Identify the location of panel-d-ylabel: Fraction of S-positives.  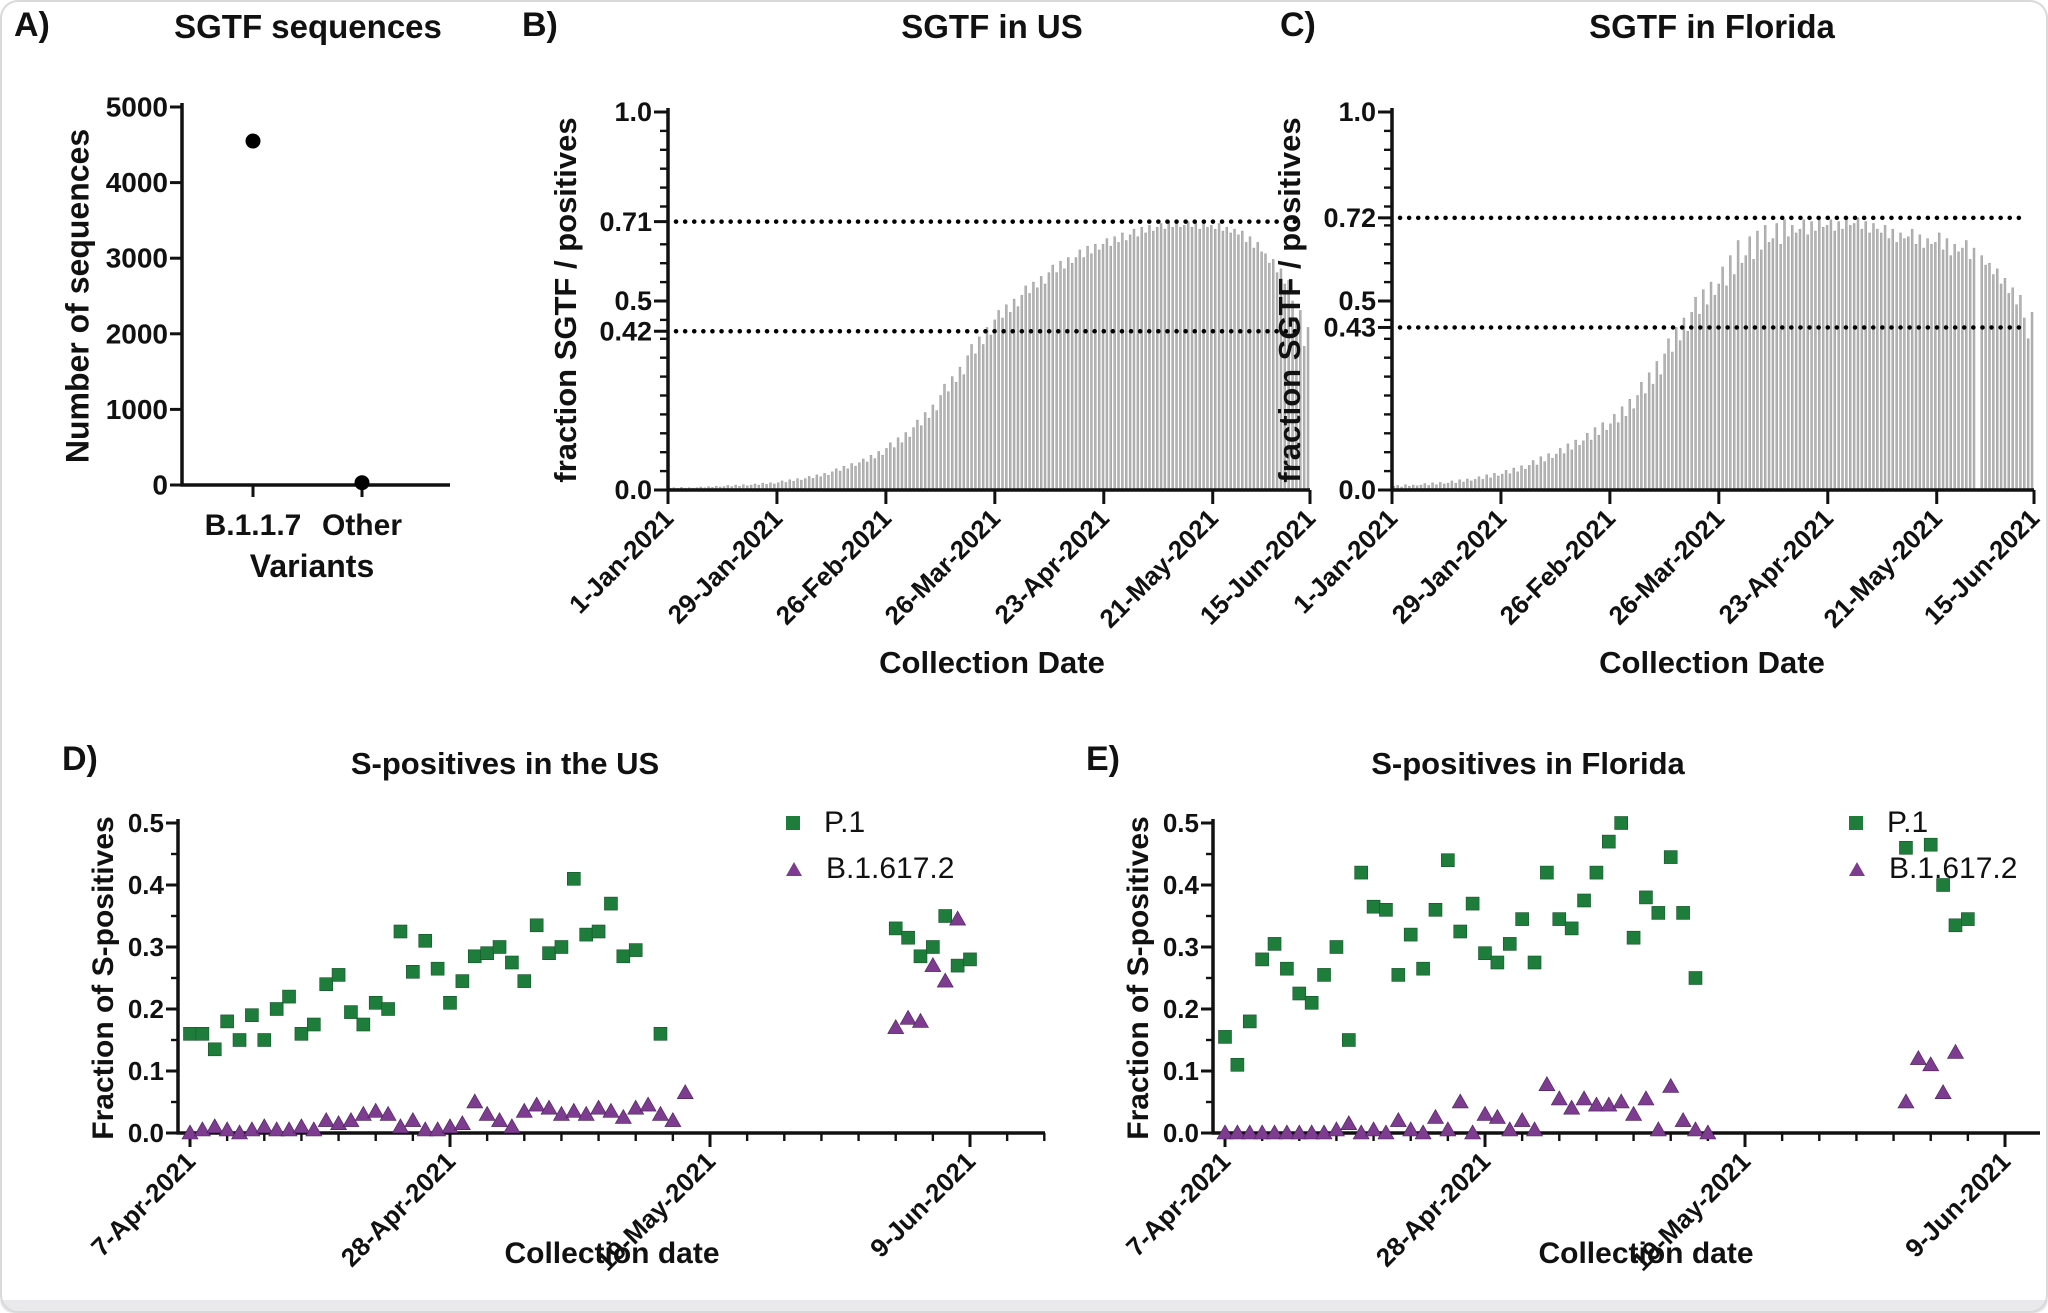
(103, 978).